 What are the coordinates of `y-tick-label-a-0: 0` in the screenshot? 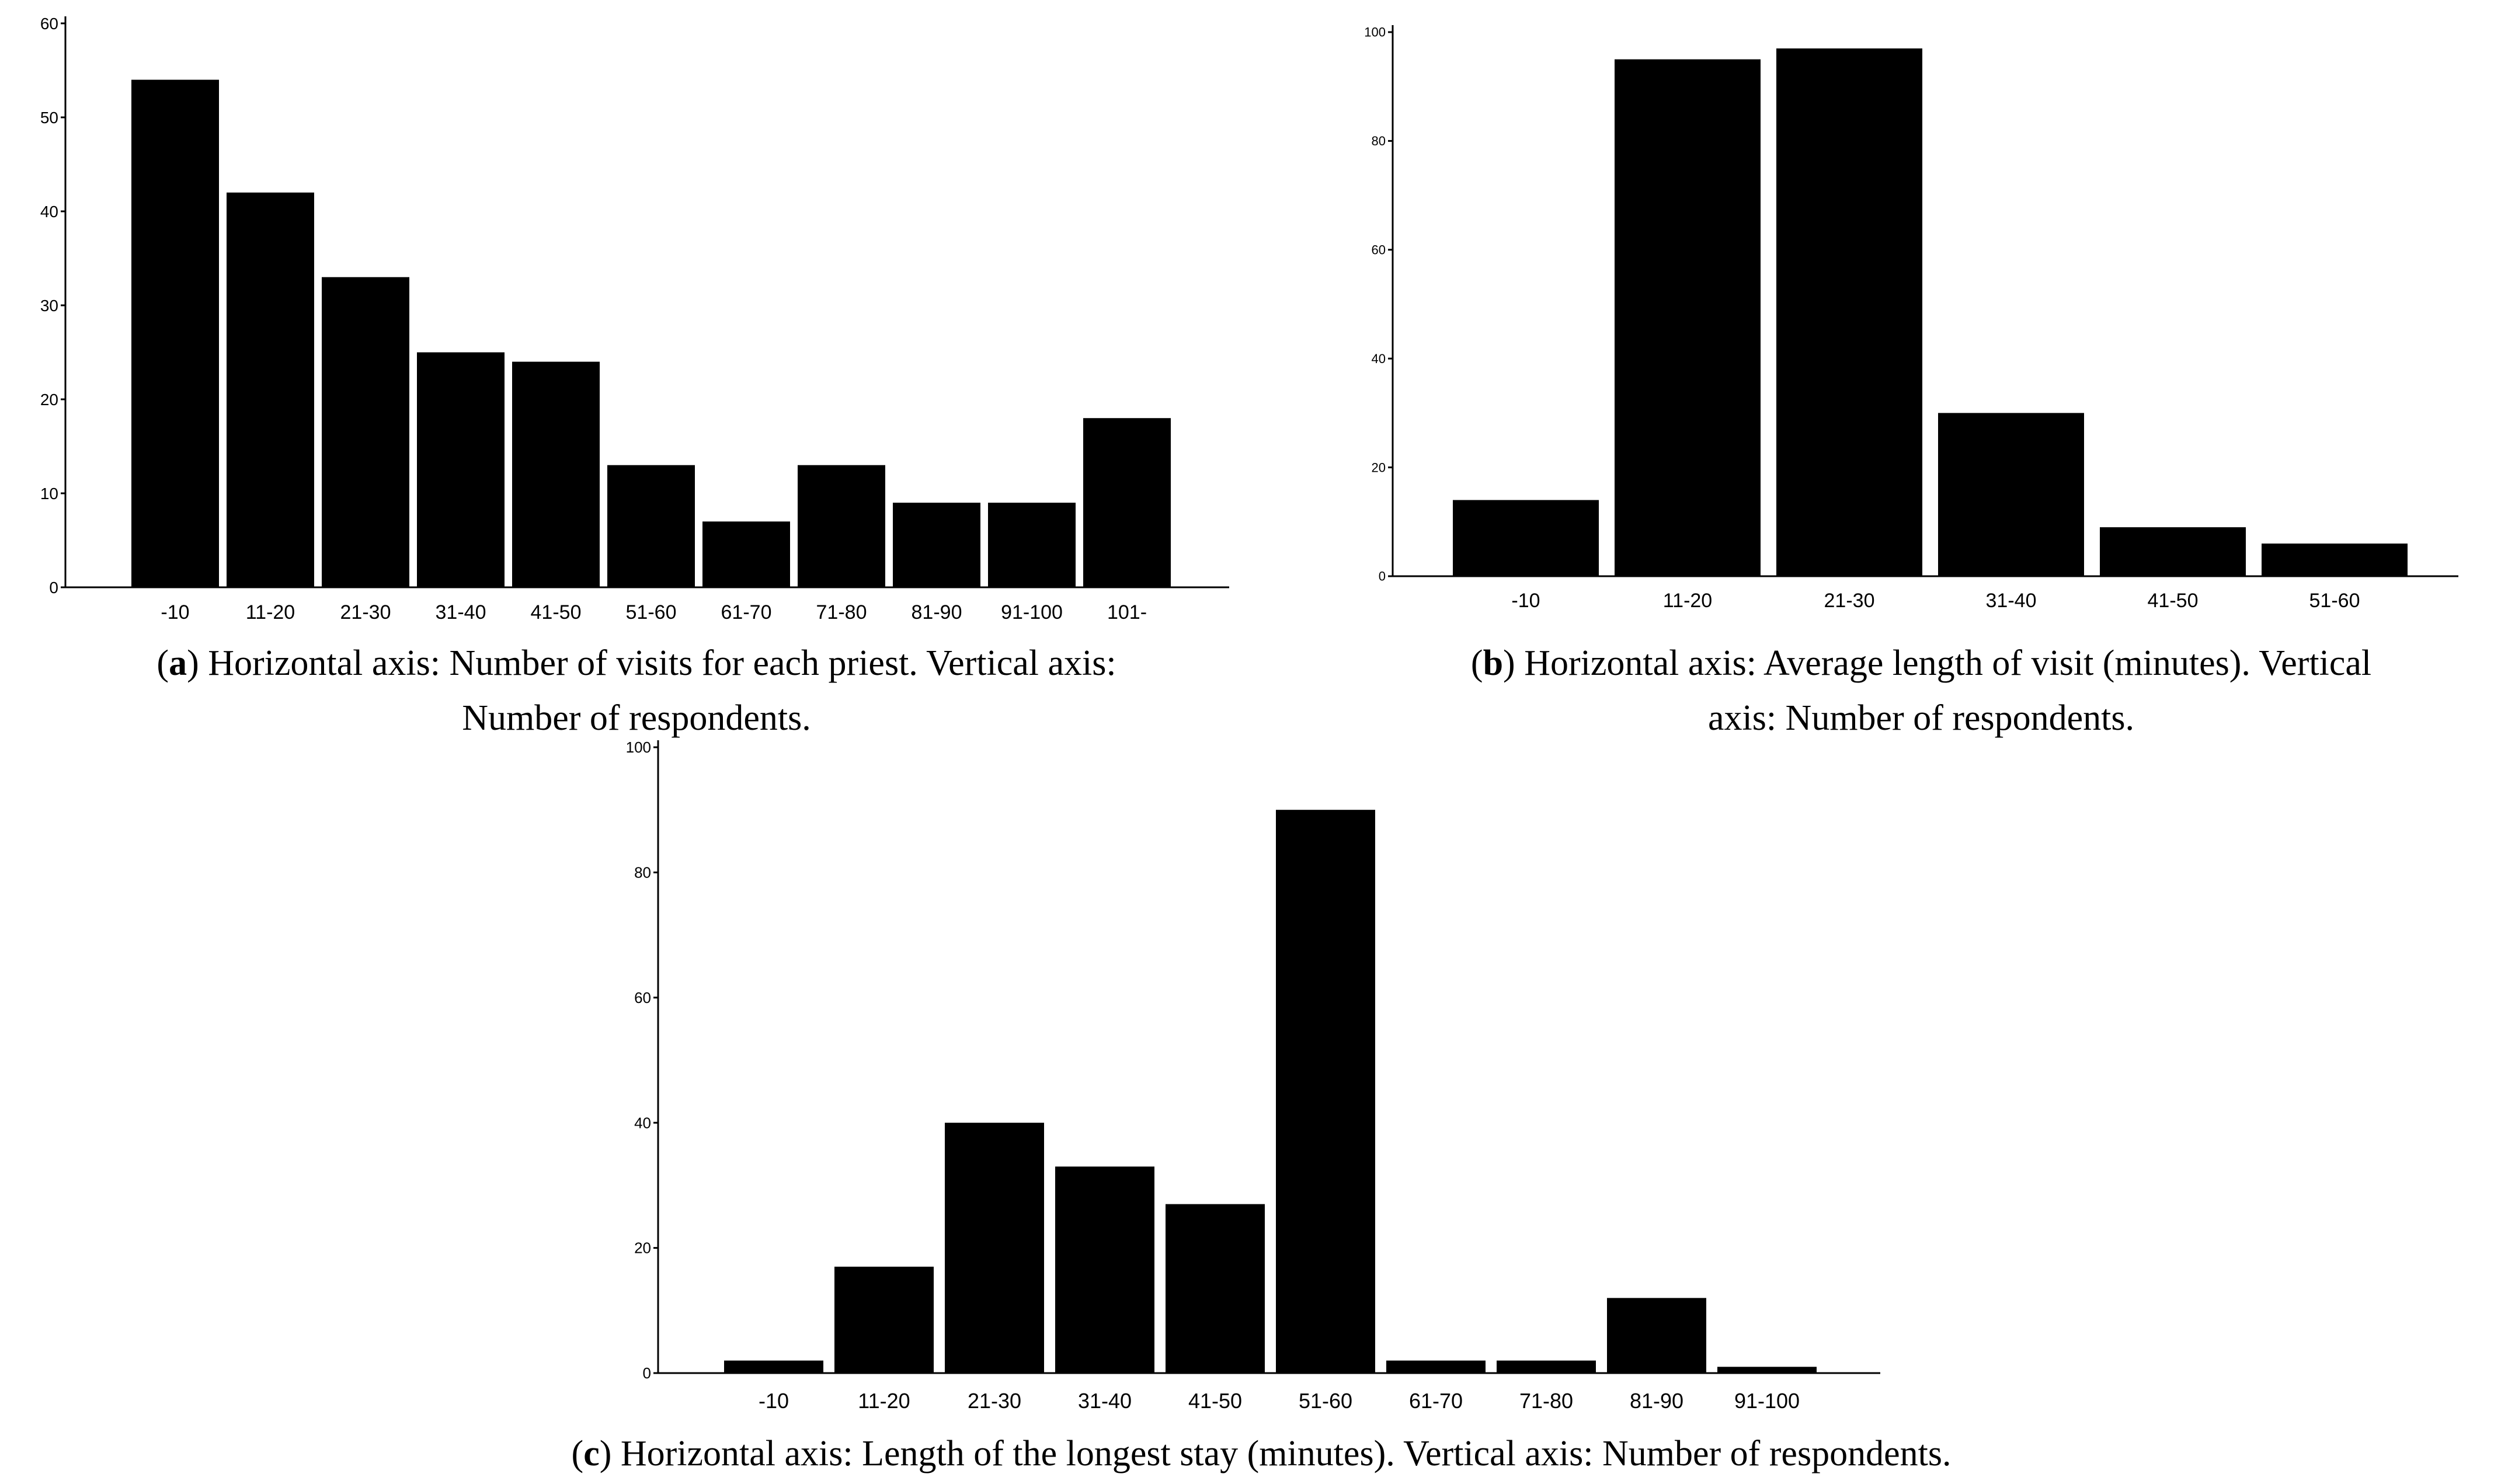 It's located at (53, 588).